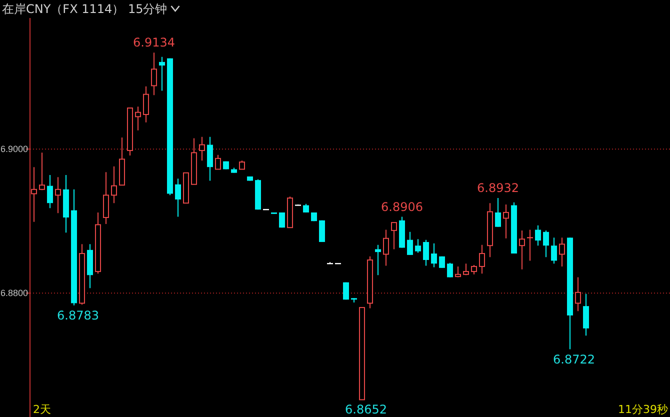 The image size is (670, 417). I want to click on annotation: 11分39秒, so click(643, 409).